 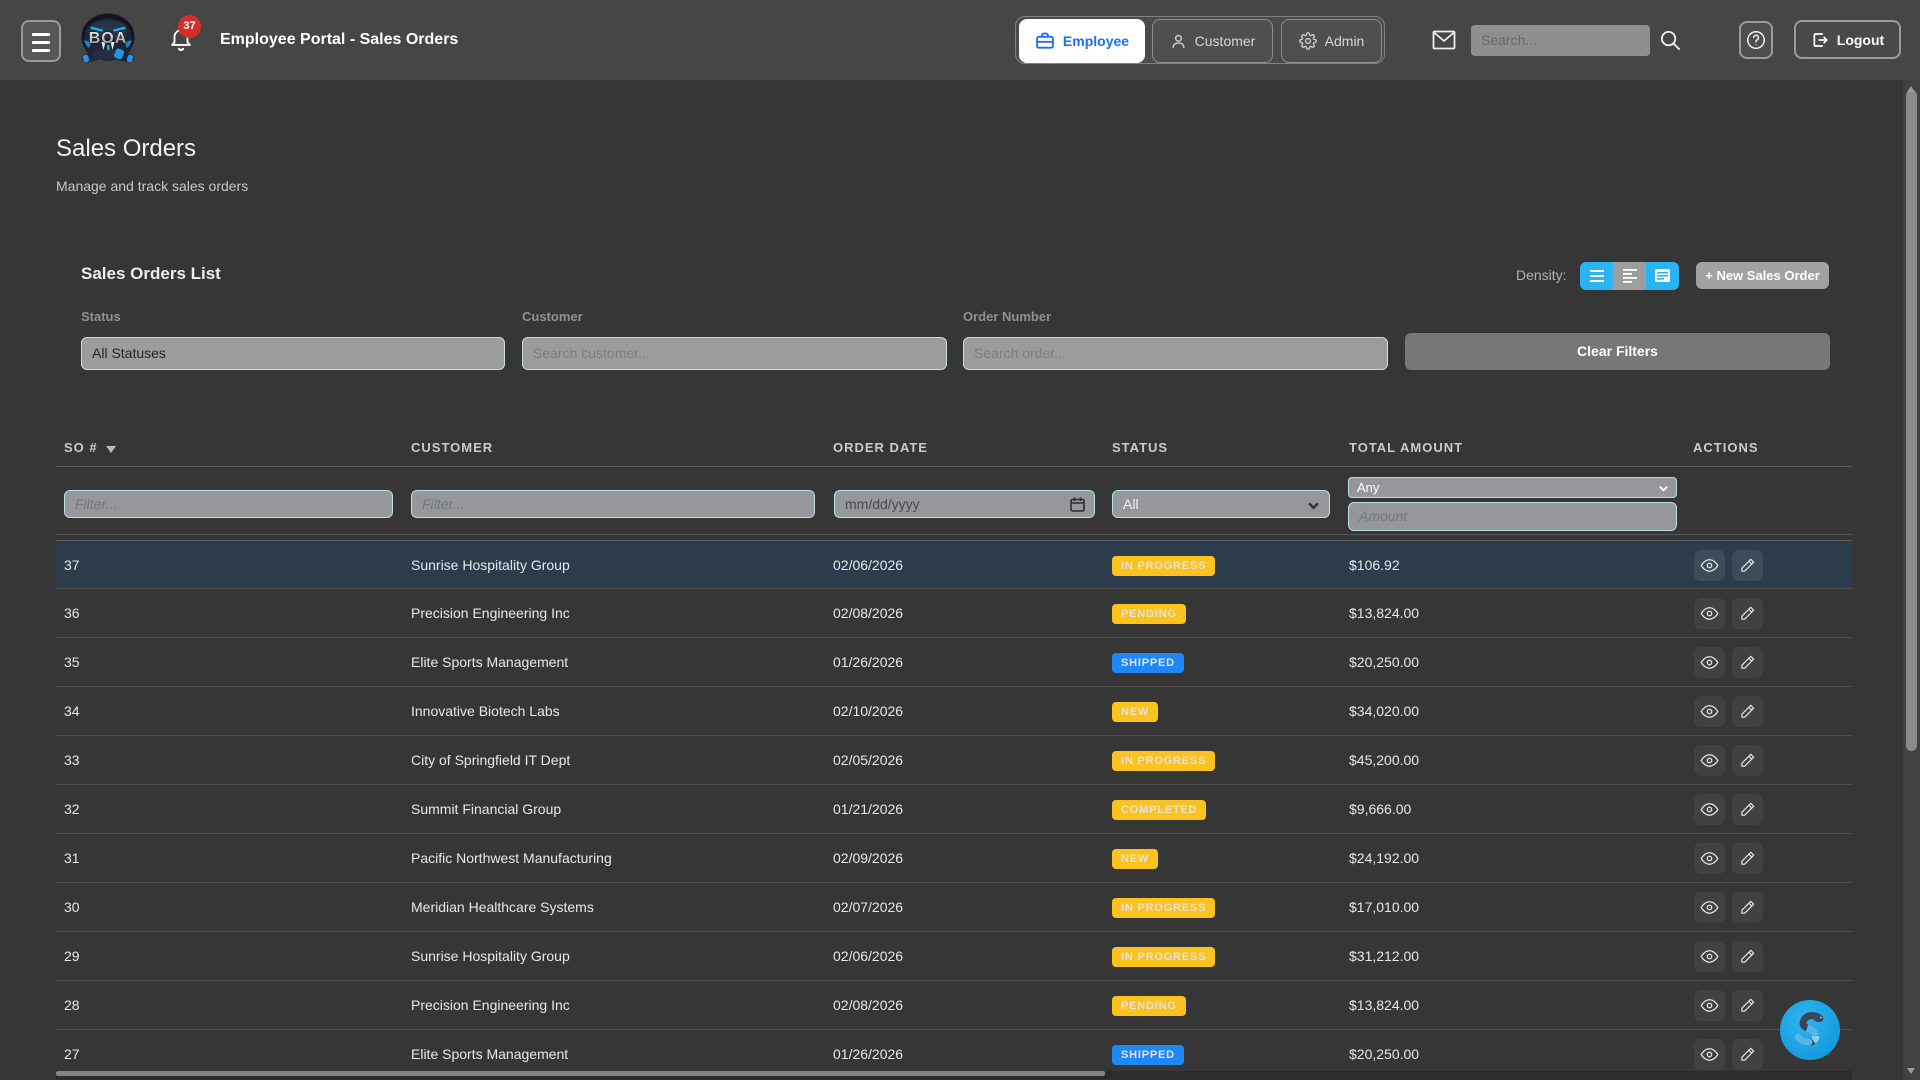 What do you see at coordinates (108, 38) in the screenshot?
I see `svg-text: BOA` at bounding box center [108, 38].